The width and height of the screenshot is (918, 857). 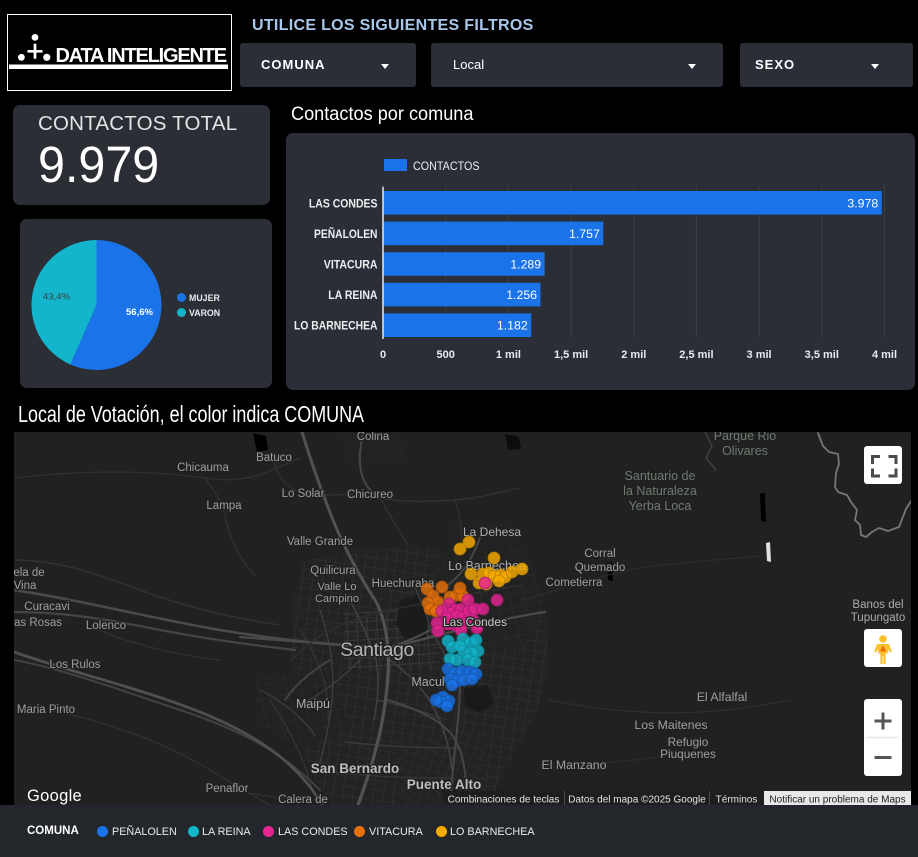 I want to click on svg-text: Puente Alto, so click(x=444, y=784).